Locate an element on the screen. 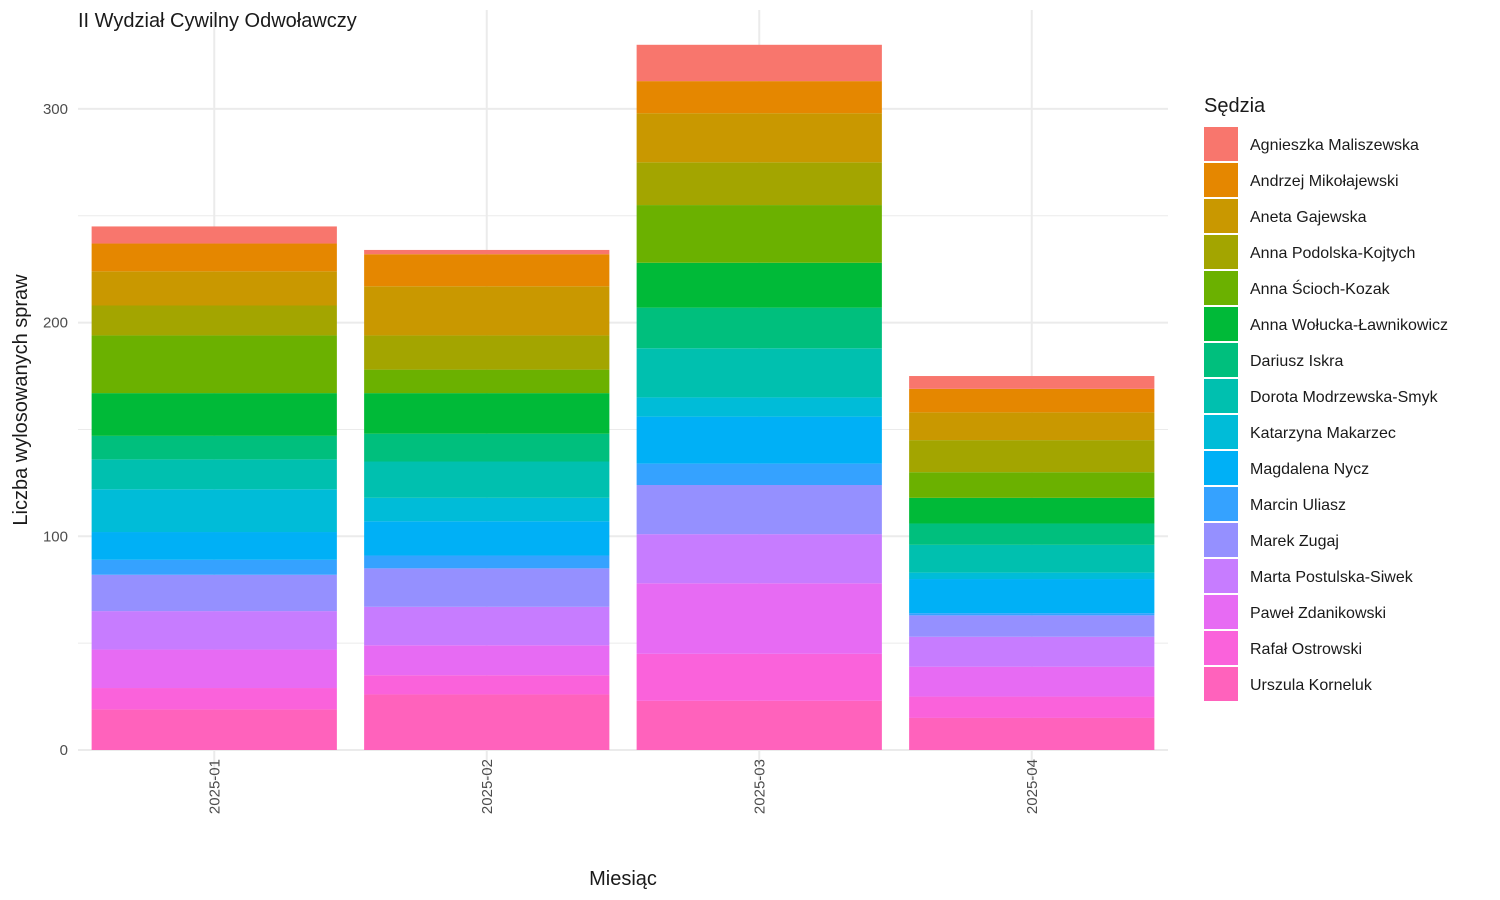 Image resolution: width=1500 pixels, height=900 pixels. chart-title: II Wydział Cywilny Odwoławczy is located at coordinates (217, 21).